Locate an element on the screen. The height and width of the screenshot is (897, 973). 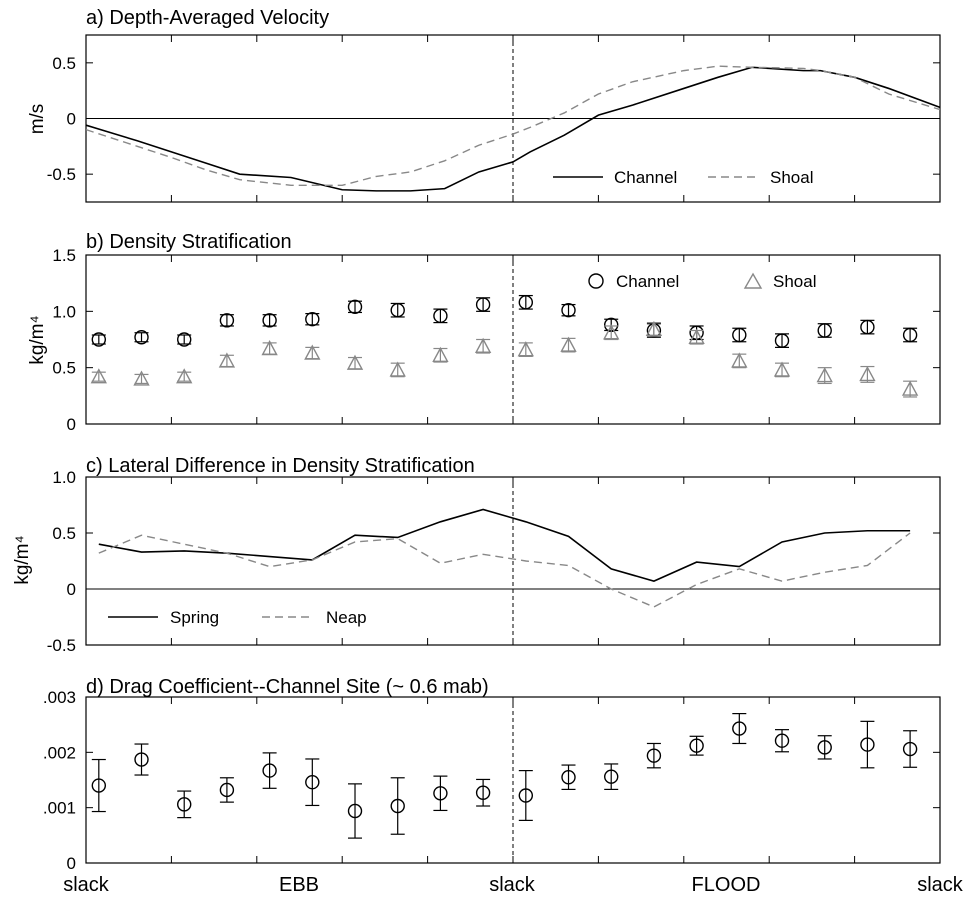
xlabel-flood: FLOOD is located at coordinates (726, 885).